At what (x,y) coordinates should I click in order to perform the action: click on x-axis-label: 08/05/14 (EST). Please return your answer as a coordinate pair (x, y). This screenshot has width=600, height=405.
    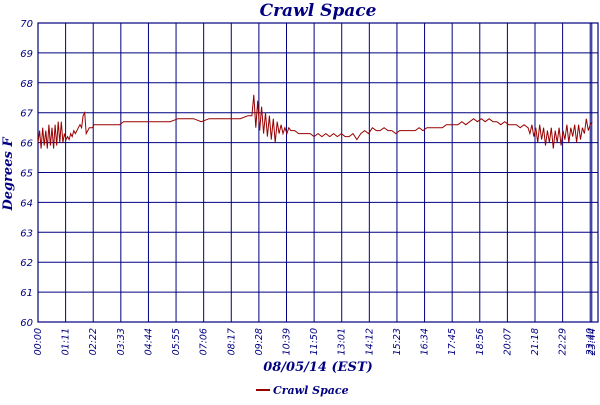
    Looking at the image, I should click on (318, 367).